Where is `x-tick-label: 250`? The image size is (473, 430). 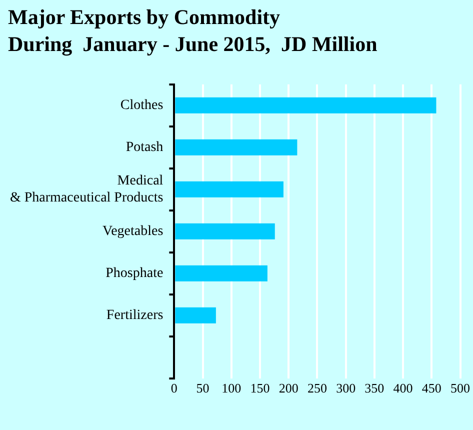
x-tick-label: 250 is located at coordinates (317, 388).